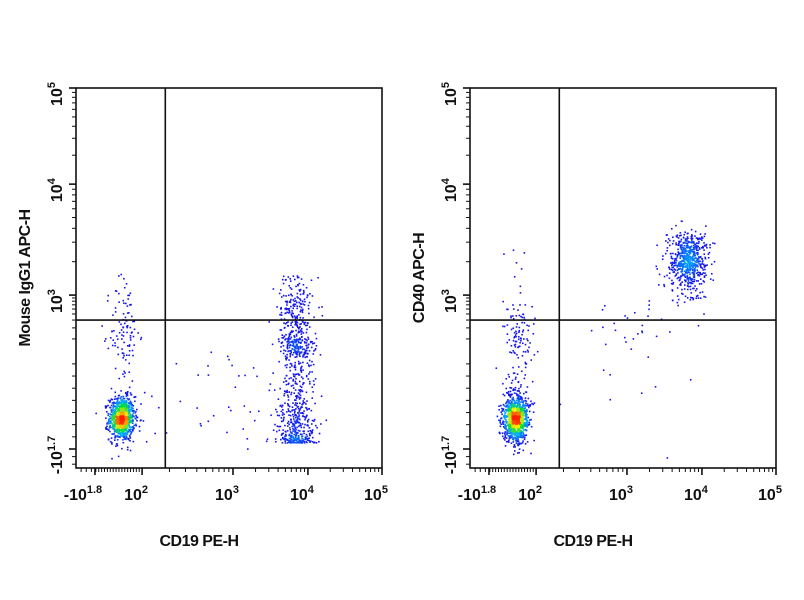 The image size is (804, 600). I want to click on y-tick-label: 105, so click(450, 94).